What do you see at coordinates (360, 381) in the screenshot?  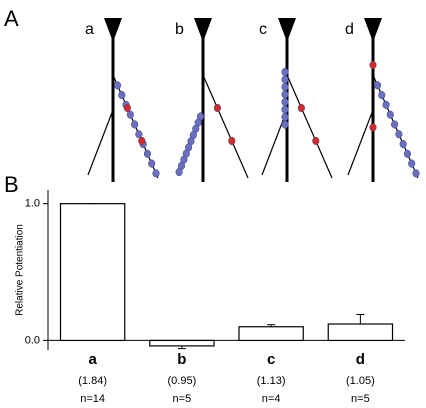 I see `category-note: (1.05)` at bounding box center [360, 381].